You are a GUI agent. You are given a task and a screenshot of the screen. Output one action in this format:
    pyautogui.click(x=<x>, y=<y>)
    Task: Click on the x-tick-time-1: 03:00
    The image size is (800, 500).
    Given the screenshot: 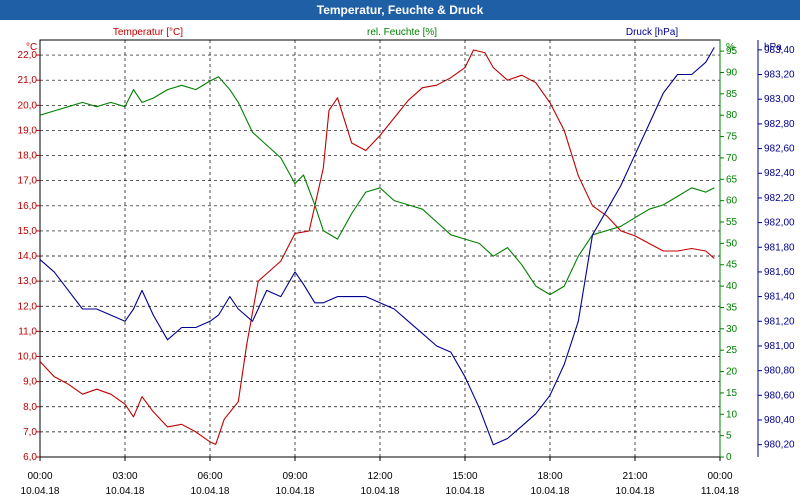 What is the action you would take?
    pyautogui.click(x=124, y=476)
    